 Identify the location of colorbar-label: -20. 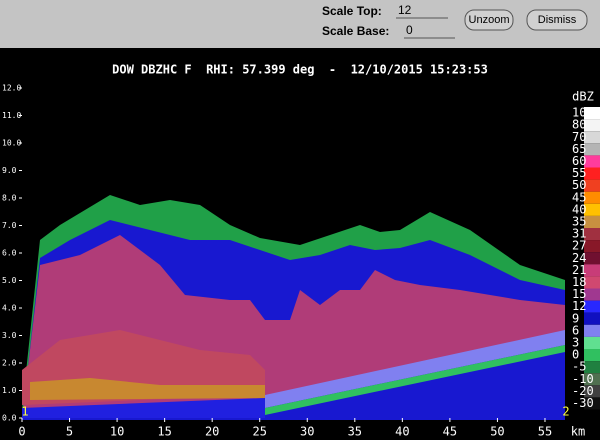
(583, 391).